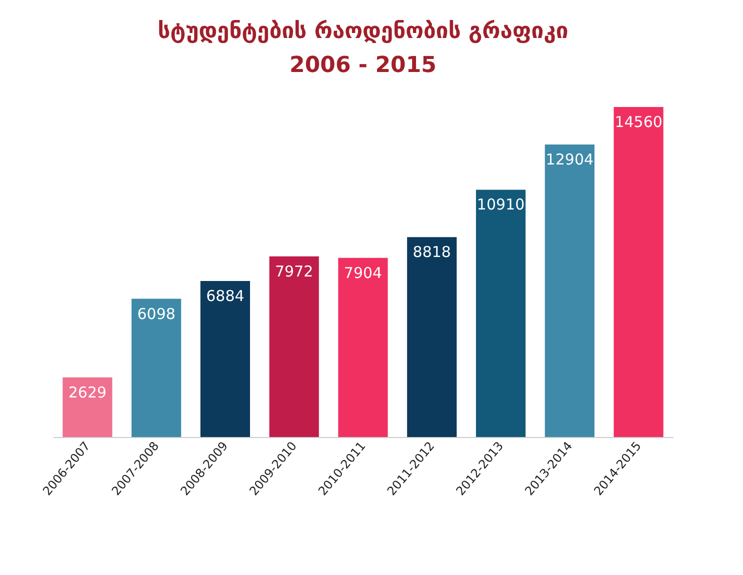 This screenshot has height=575, width=743. What do you see at coordinates (570, 159) in the screenshot?
I see `data-label: 12904` at bounding box center [570, 159].